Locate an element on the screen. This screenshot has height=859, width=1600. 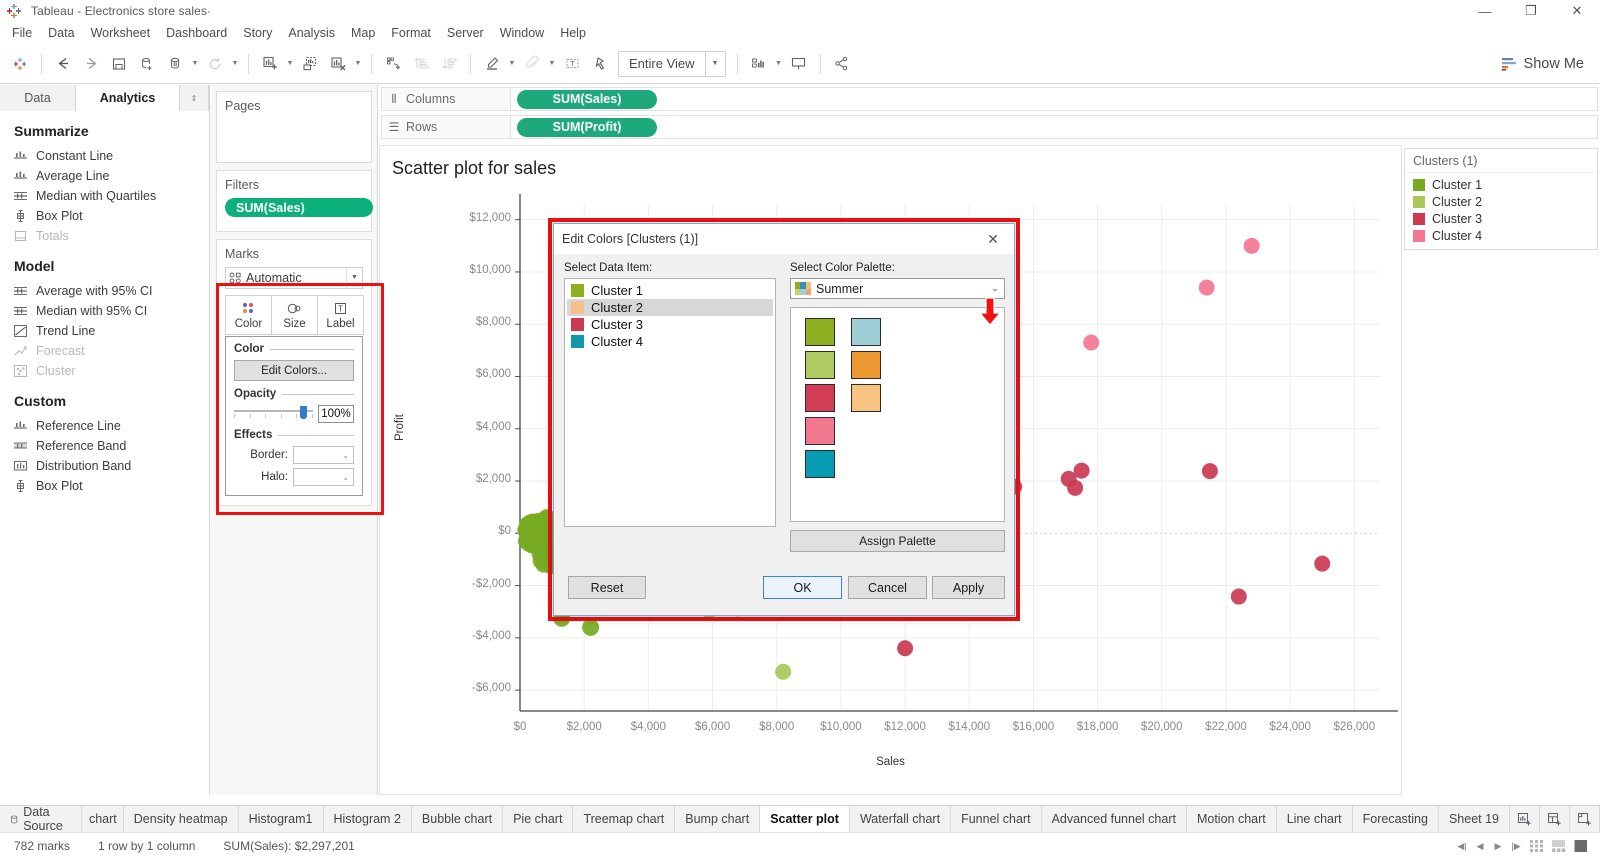
menu-server: Server is located at coordinates (465, 33).